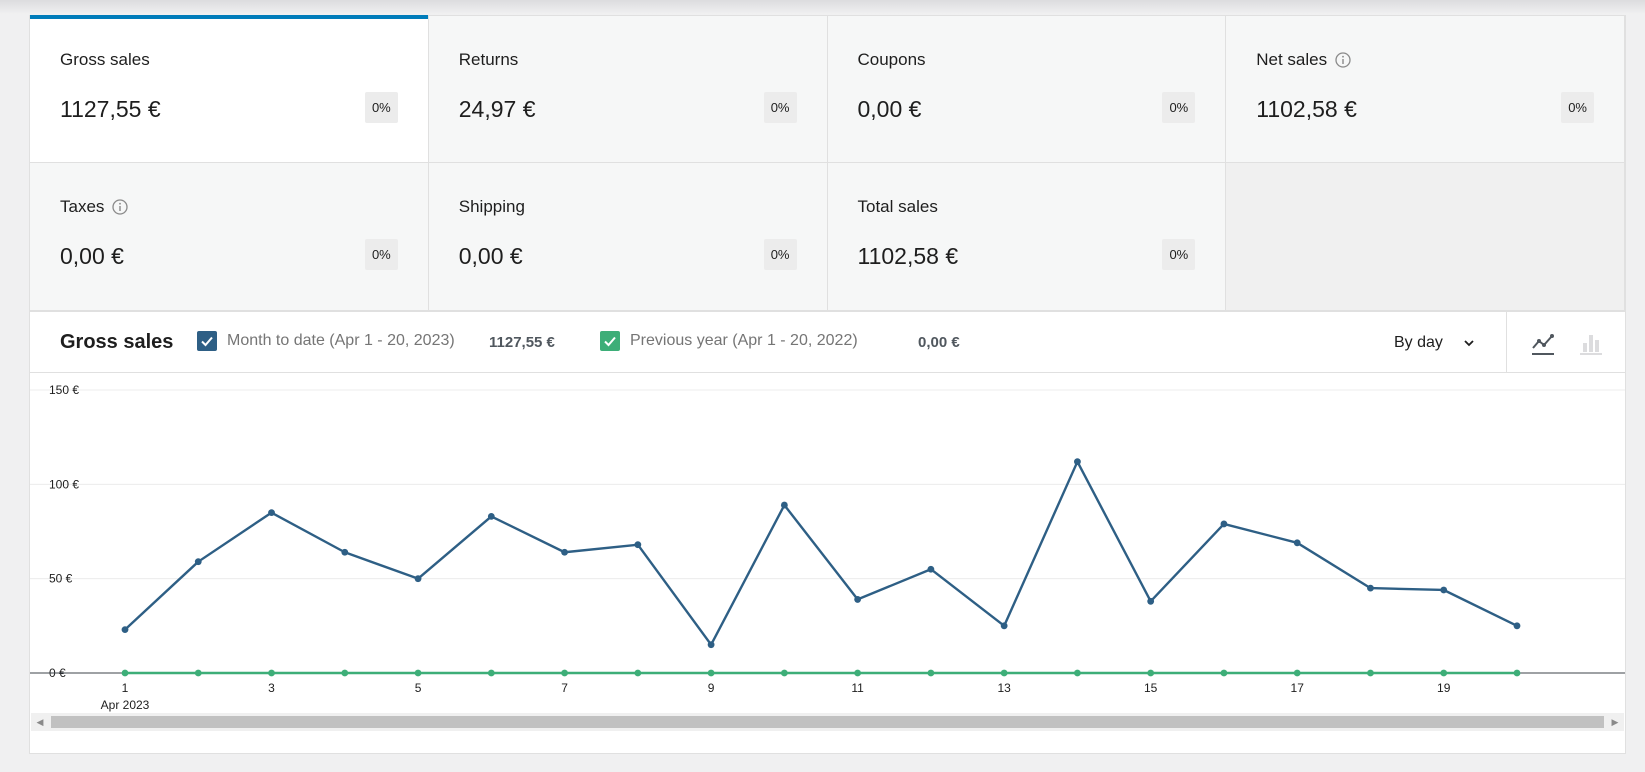 The width and height of the screenshot is (1645, 772). Describe the element at coordinates (1425, 89) in the screenshot. I see `summary-tile: Net sales 1102,58 € 0%` at that location.